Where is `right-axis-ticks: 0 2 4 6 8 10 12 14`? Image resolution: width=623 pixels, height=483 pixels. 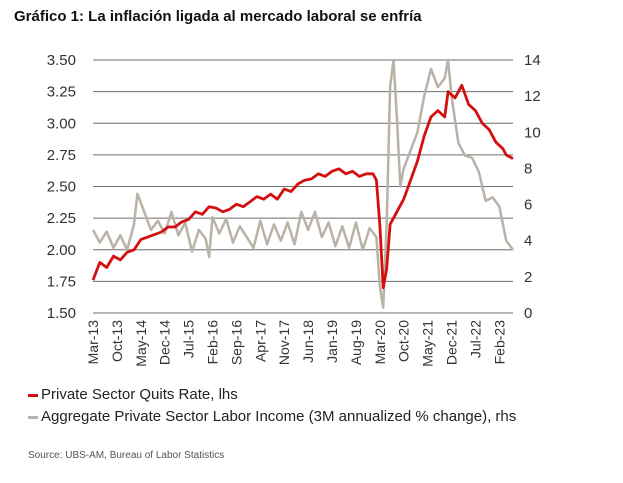
right-axis-ticks: 0 2 4 6 8 10 12 14 is located at coordinates (532, 187).